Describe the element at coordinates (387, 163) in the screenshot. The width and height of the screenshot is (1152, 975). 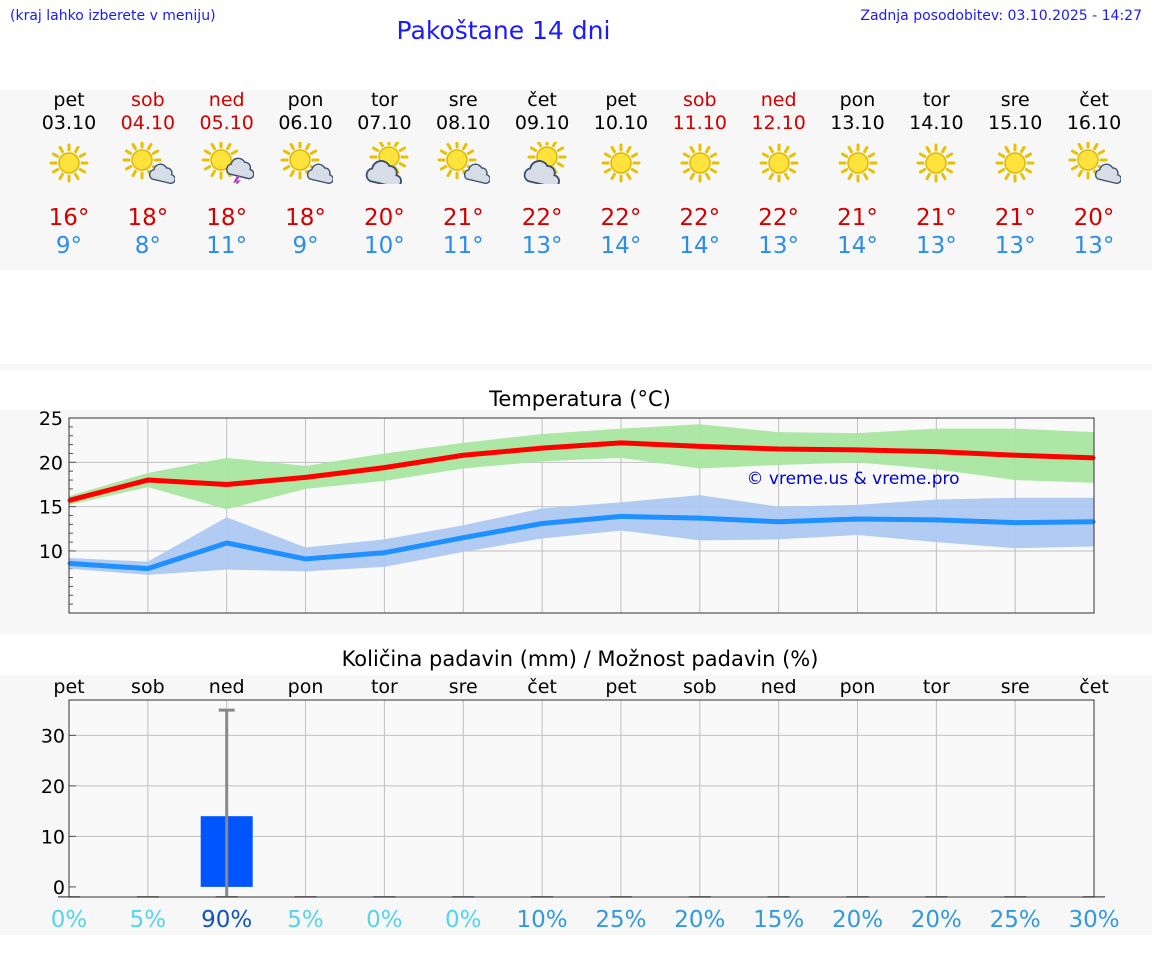
I see `cloud-sun-icon` at that location.